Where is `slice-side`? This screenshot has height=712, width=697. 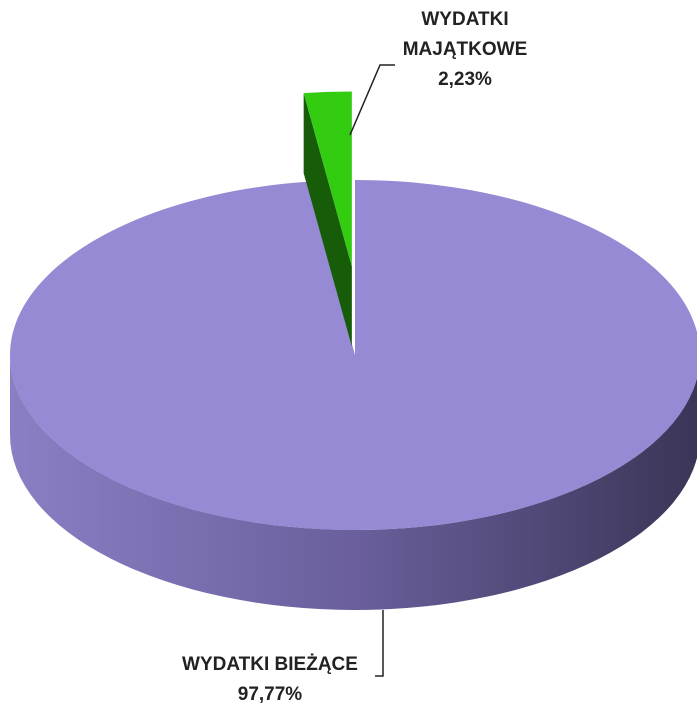 slice-side is located at coordinates (327, 220).